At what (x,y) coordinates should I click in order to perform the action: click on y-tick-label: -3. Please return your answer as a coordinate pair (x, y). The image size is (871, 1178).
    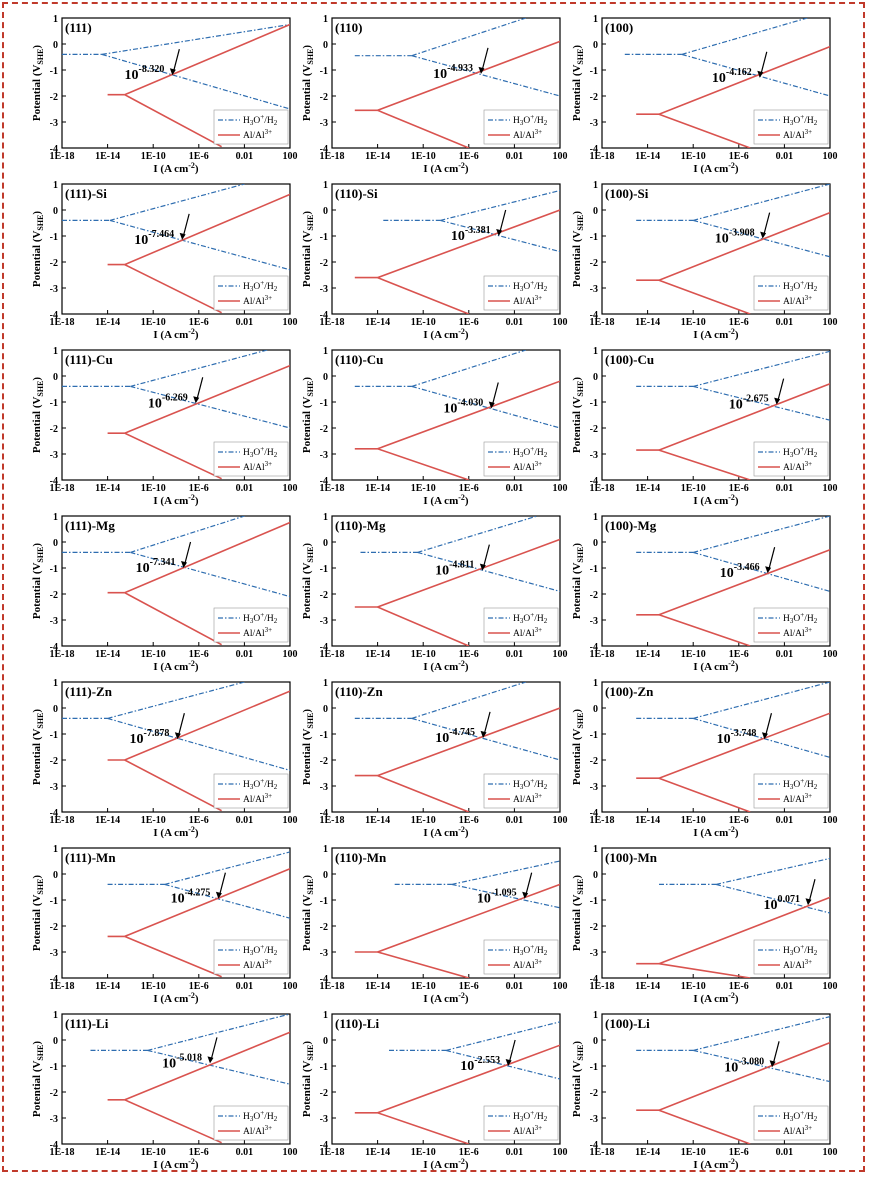
    Looking at the image, I should click on (54, 787).